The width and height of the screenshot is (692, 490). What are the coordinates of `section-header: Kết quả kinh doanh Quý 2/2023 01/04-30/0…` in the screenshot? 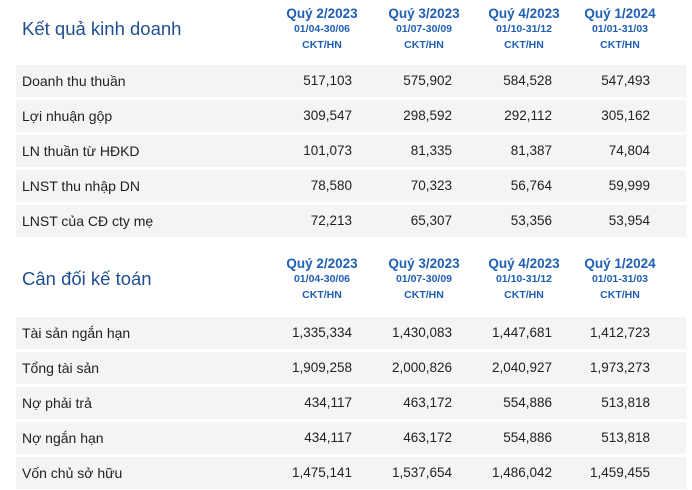 It's located at (346, 30).